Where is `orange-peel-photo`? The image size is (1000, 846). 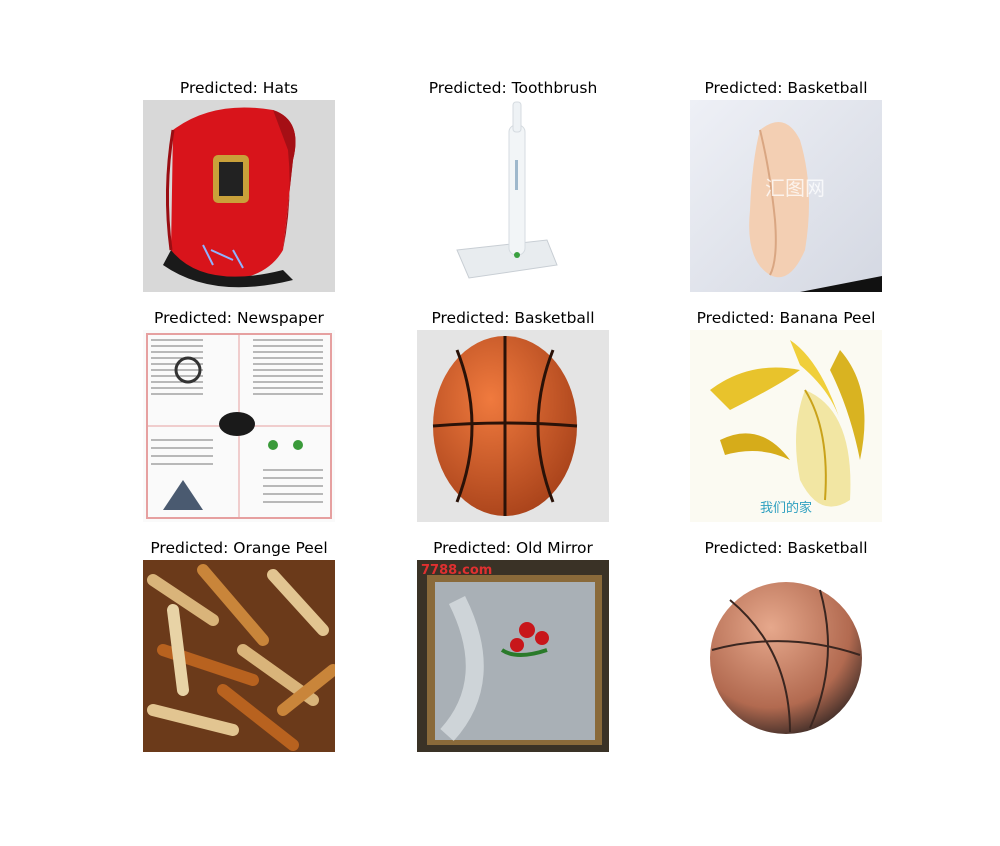
orange-peel-photo is located at coordinates (239, 656).